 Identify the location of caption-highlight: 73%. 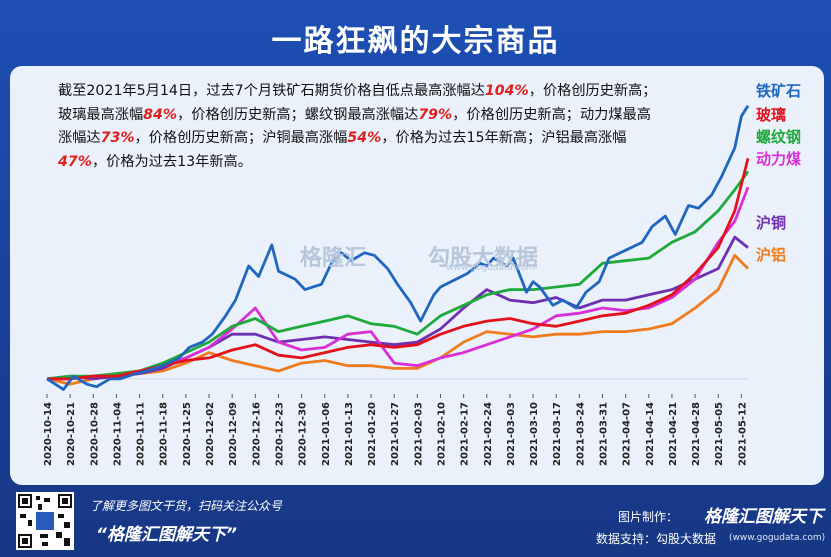
(117, 138).